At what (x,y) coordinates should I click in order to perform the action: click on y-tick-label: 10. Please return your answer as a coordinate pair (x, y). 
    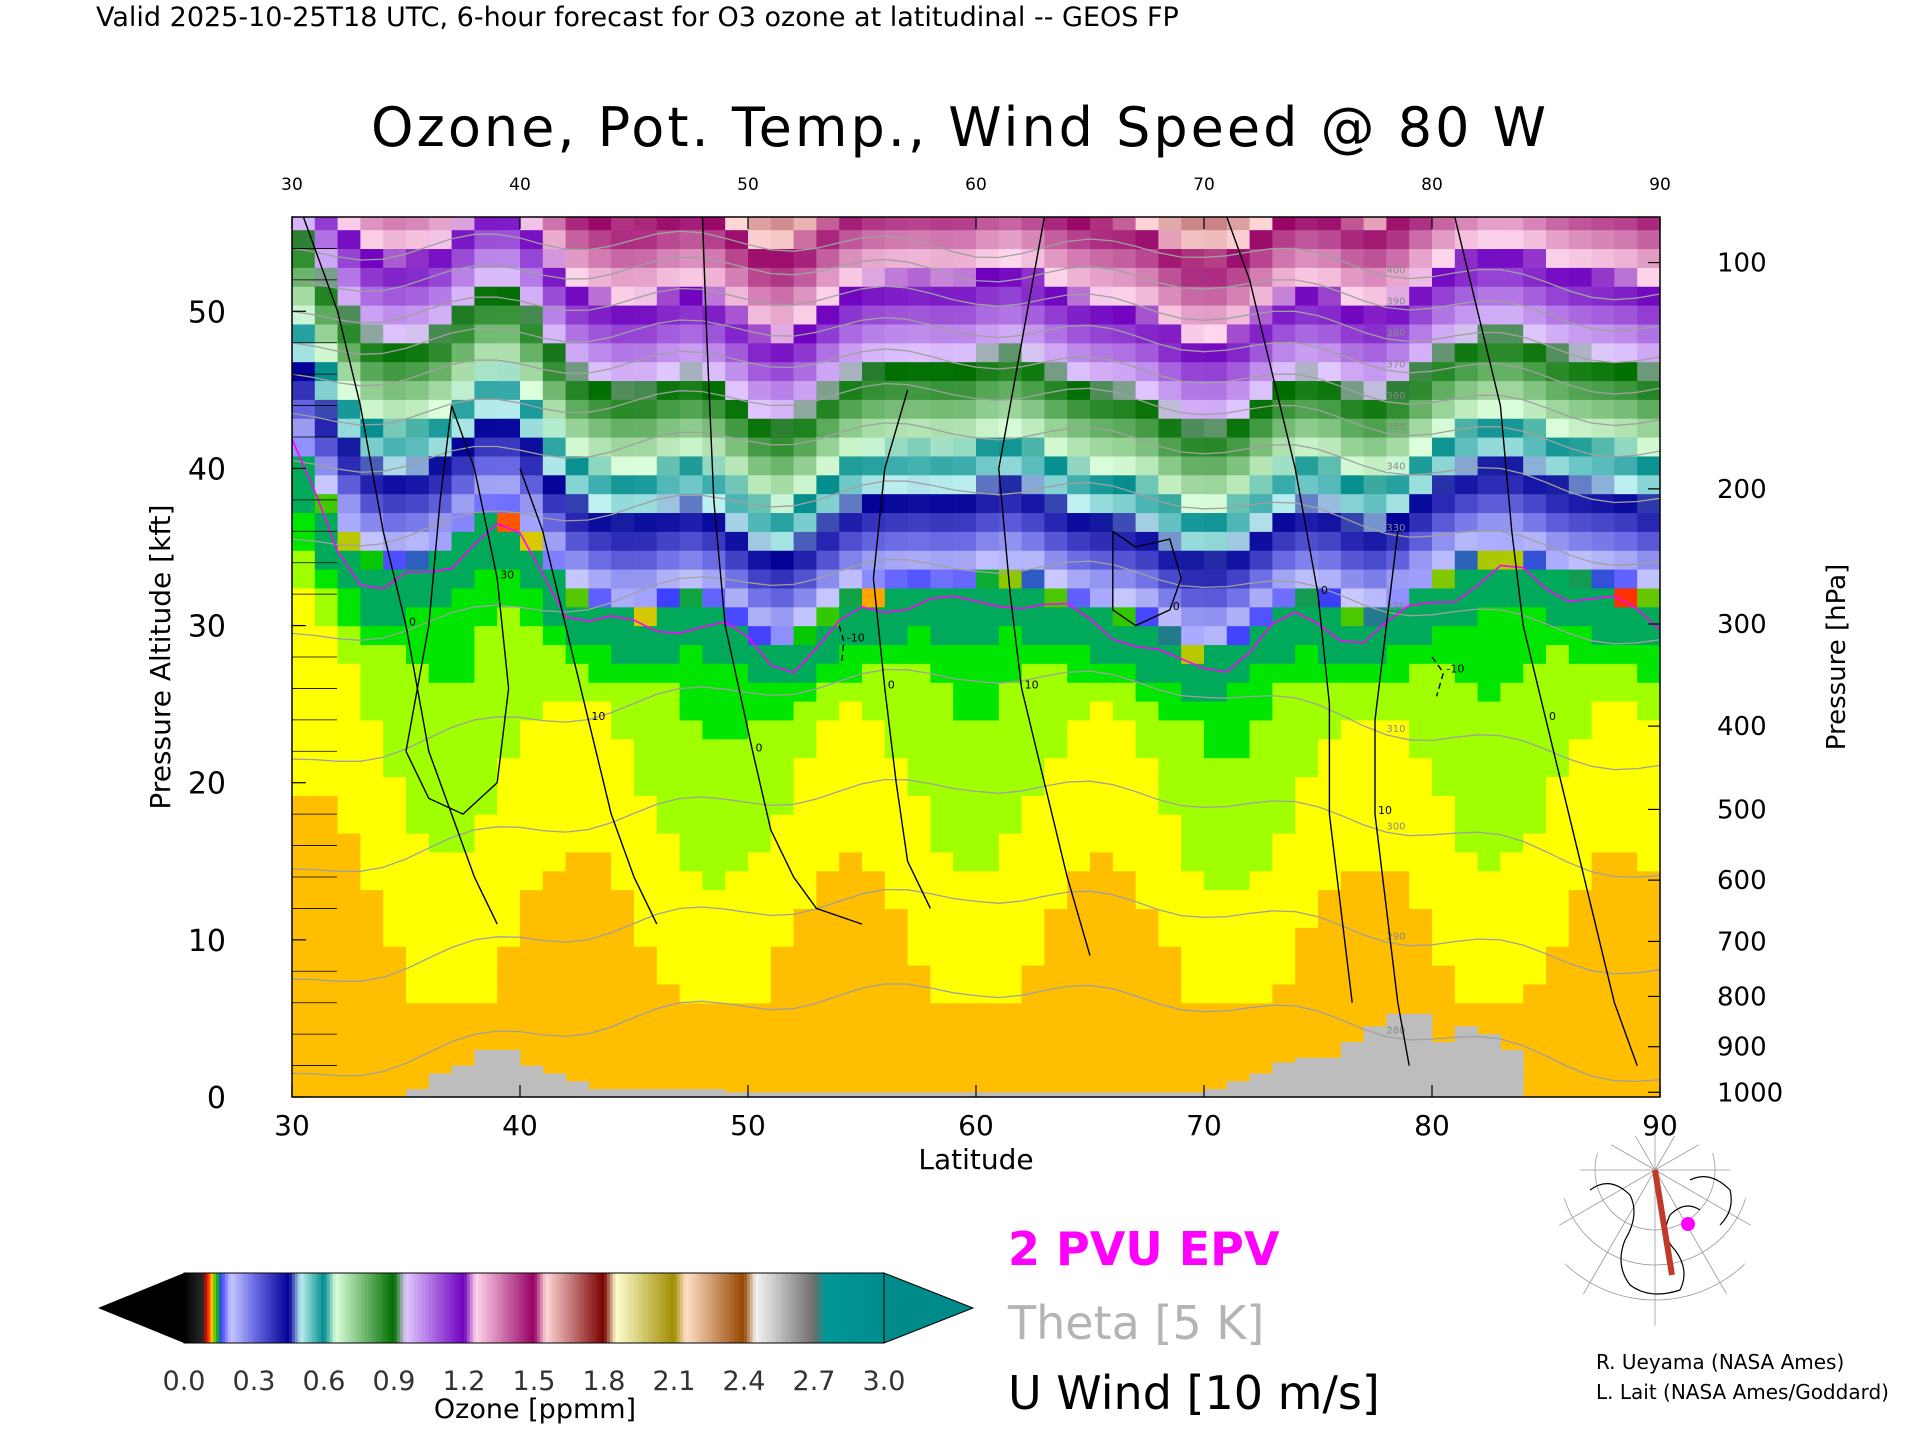
    Looking at the image, I should click on (207, 941).